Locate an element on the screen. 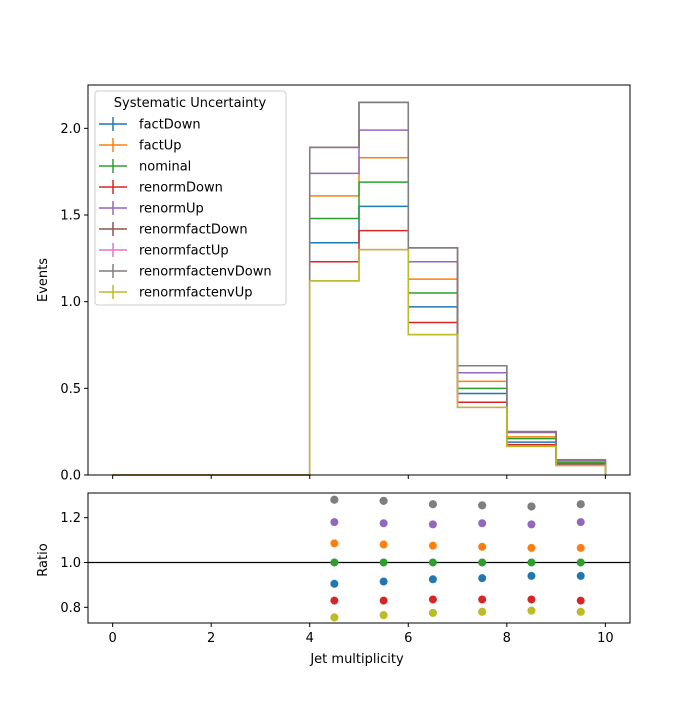 The height and width of the screenshot is (704, 700). legend-box is located at coordinates (190, 198).